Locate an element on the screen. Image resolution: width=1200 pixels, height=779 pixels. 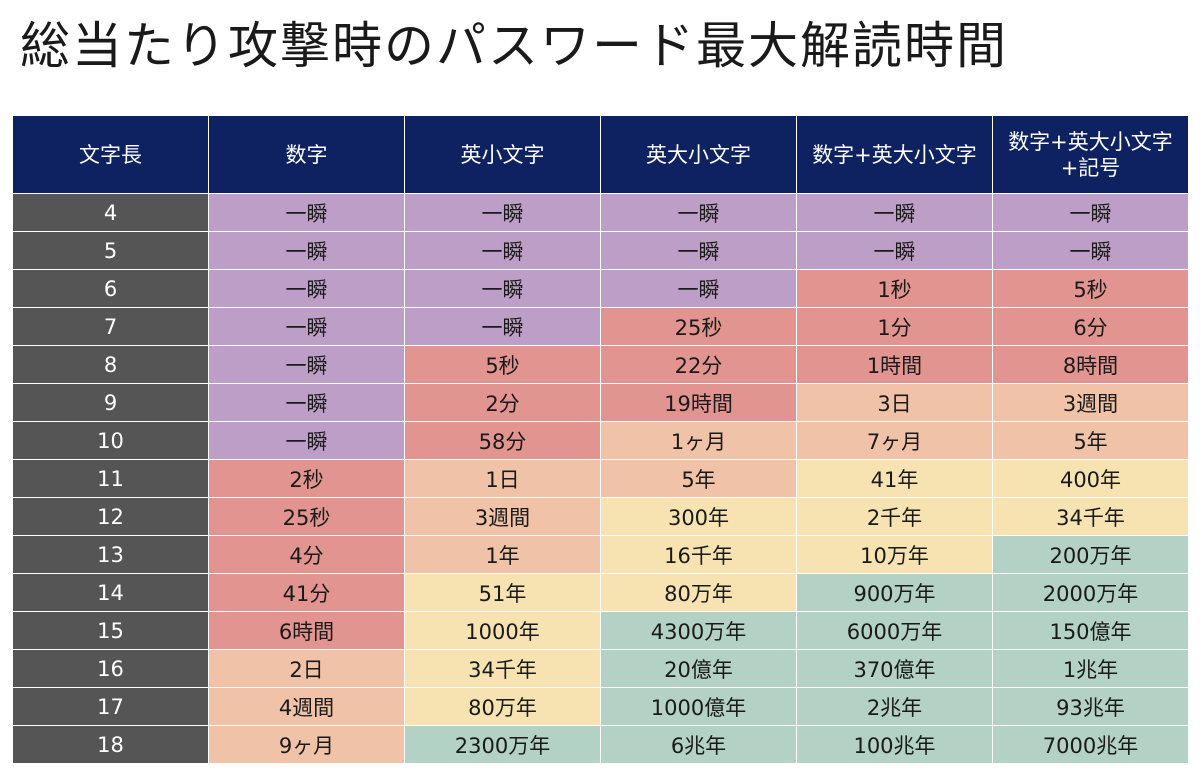
time-cell: 1兆年 is located at coordinates (1090, 668).